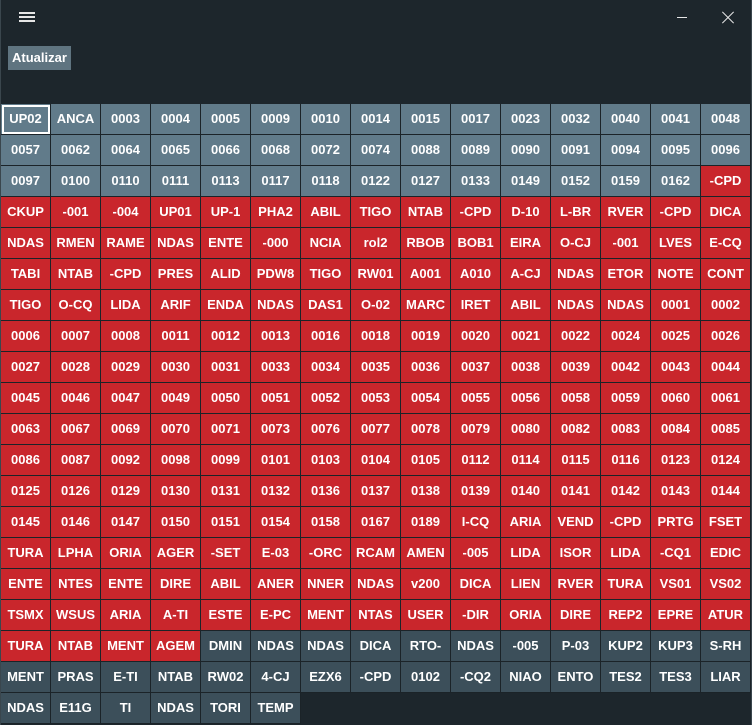 This screenshot has width=752, height=725. What do you see at coordinates (426, 553) in the screenshot?
I see `host-tile: AMEN` at bounding box center [426, 553].